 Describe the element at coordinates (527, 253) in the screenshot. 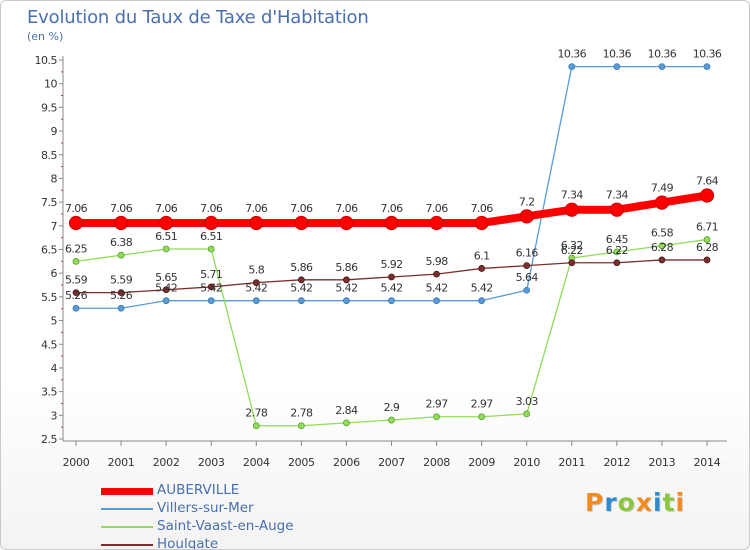

I see `data-label-houlgate: 6.16` at that location.